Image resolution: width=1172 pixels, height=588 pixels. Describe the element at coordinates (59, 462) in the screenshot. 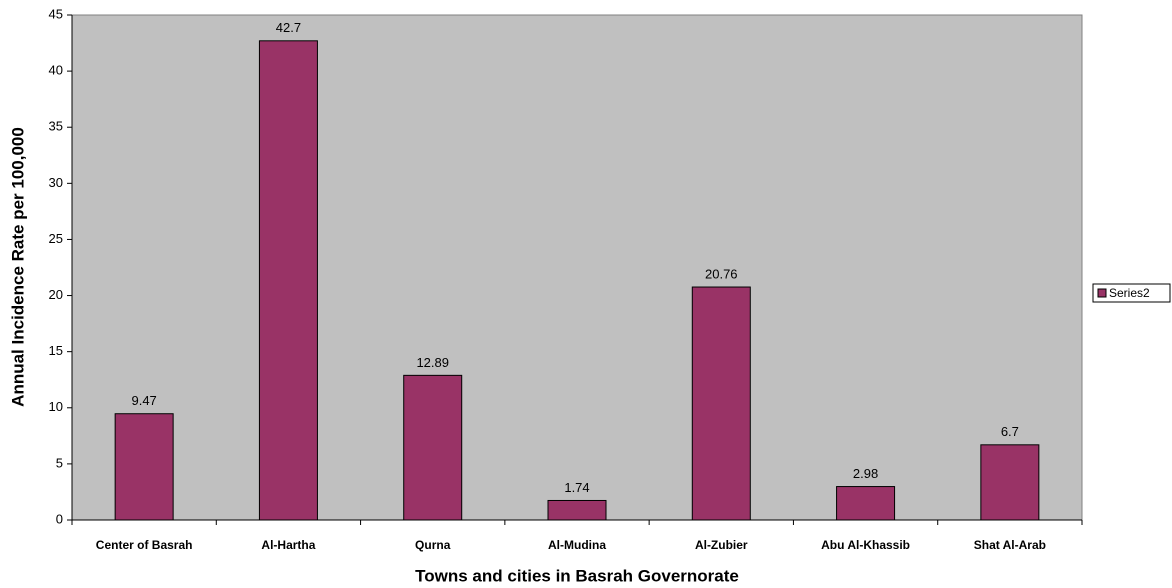

I see `y-tick-label: 5` at that location.